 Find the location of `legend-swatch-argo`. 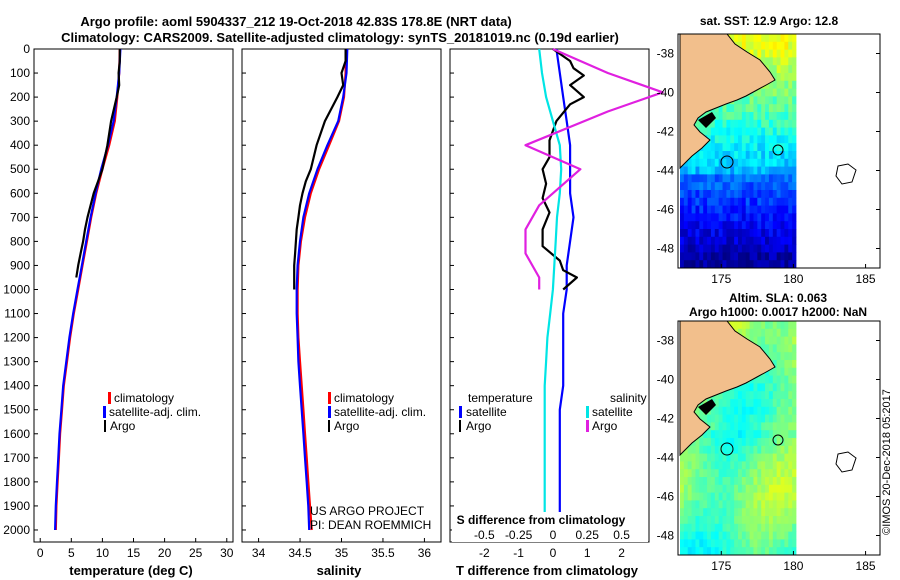

legend-swatch-argo is located at coordinates (329, 426).